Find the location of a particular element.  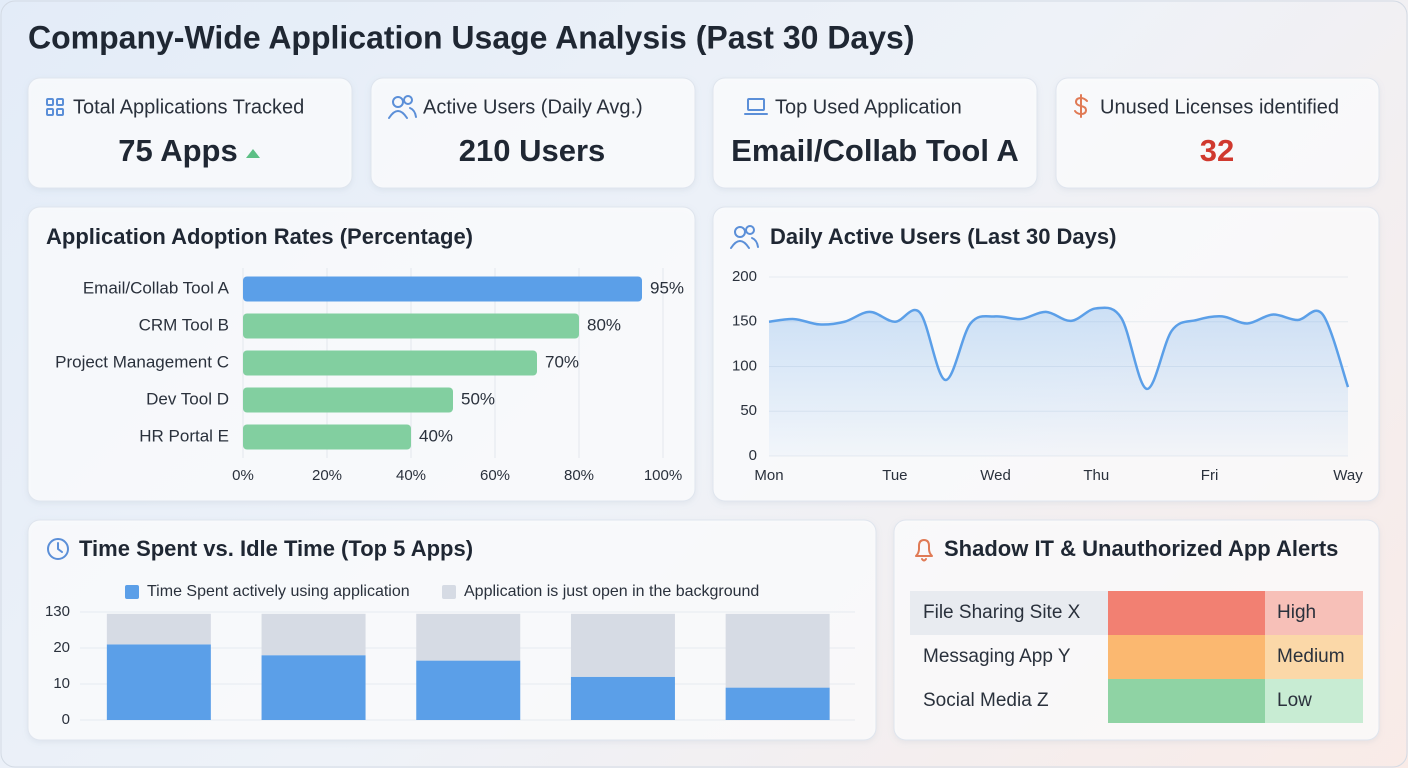

value-label: 80% is located at coordinates (604, 324).